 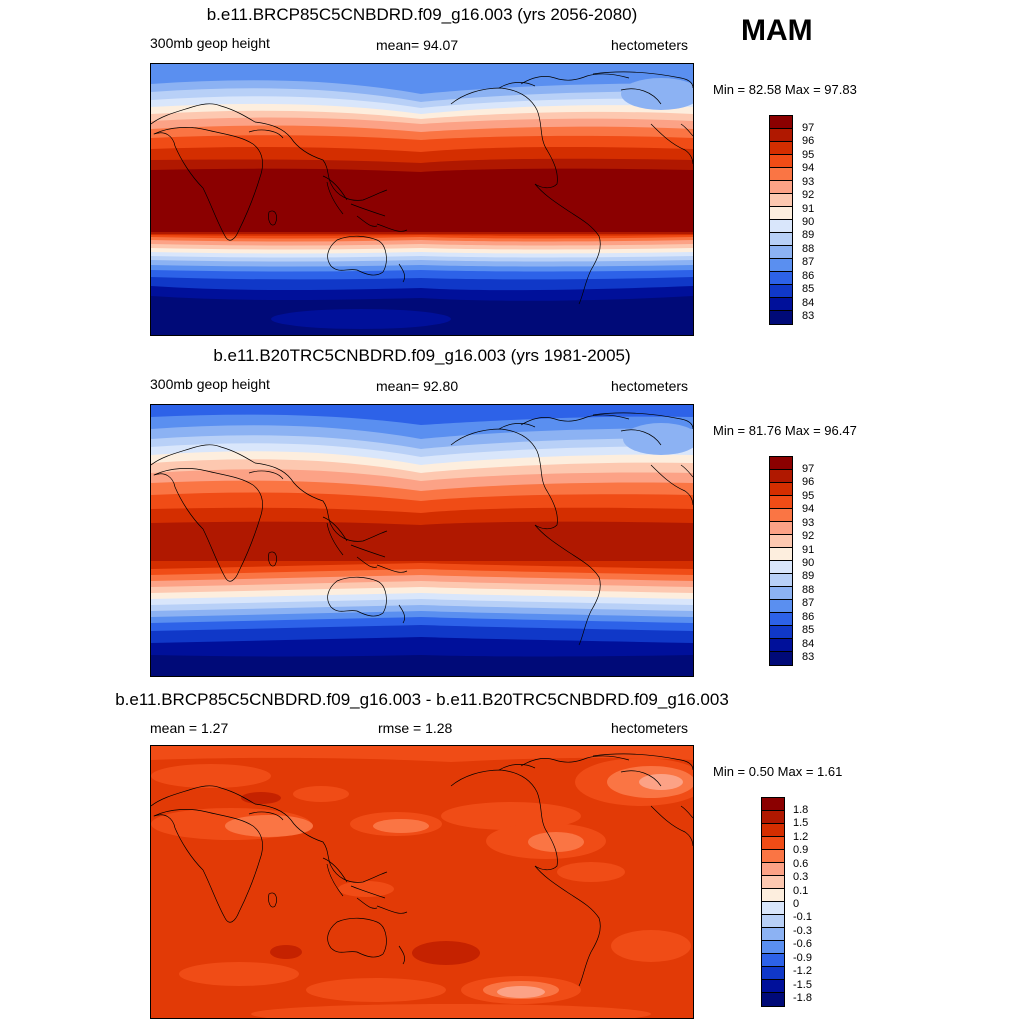 What do you see at coordinates (808, 289) in the screenshot?
I see `panel-1-colorbar-label: 85` at bounding box center [808, 289].